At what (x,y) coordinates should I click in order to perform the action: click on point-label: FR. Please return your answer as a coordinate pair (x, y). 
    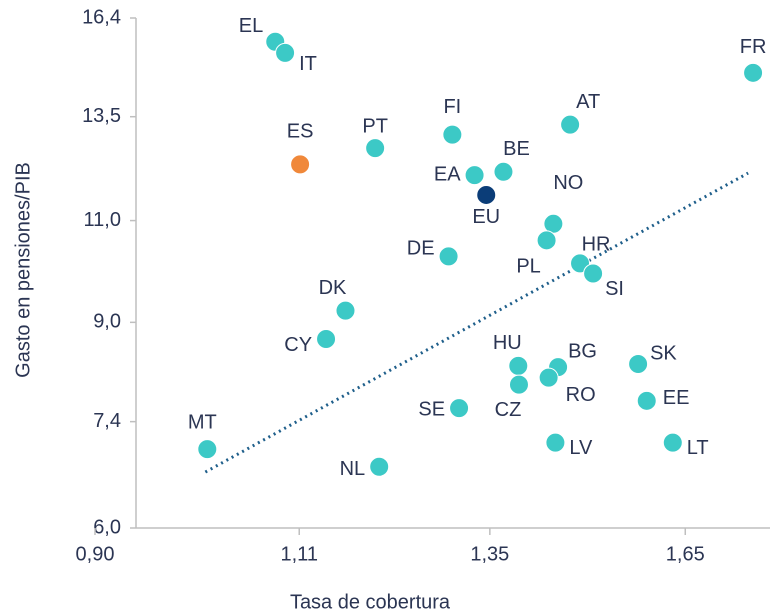
    Looking at the image, I should click on (753, 47).